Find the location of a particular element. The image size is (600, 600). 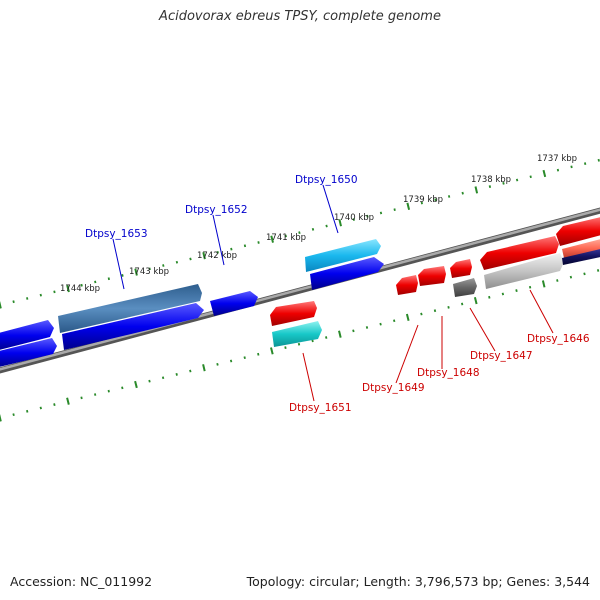

gene-arrow-left-edge-outer is located at coordinates (27, 335).